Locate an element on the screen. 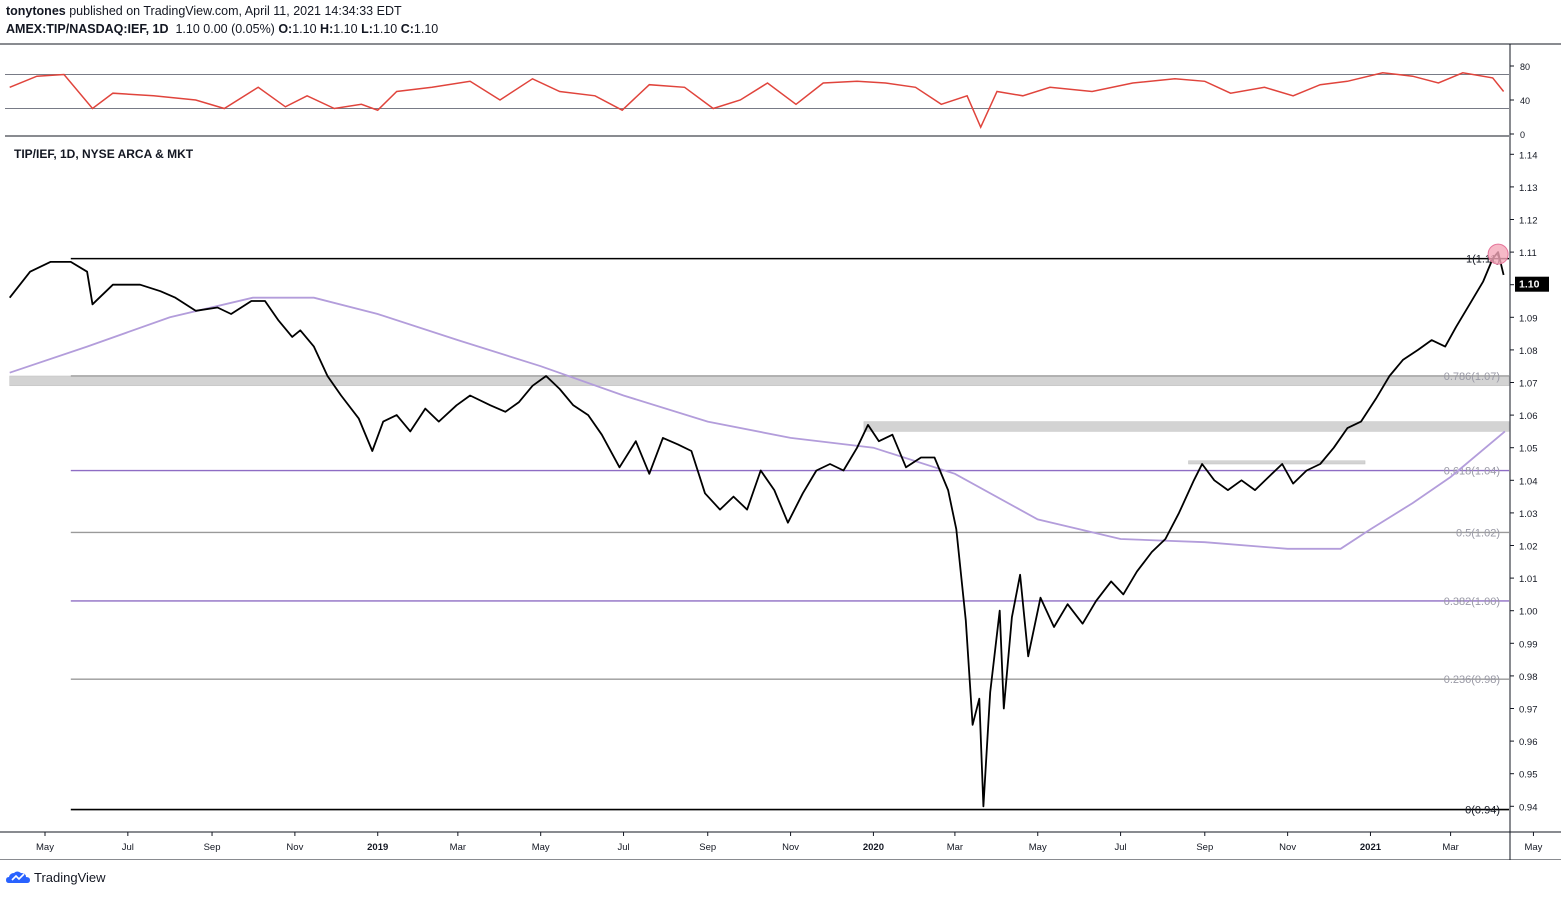 The height and width of the screenshot is (897, 1561). author-name: tonytones is located at coordinates (36, 11).